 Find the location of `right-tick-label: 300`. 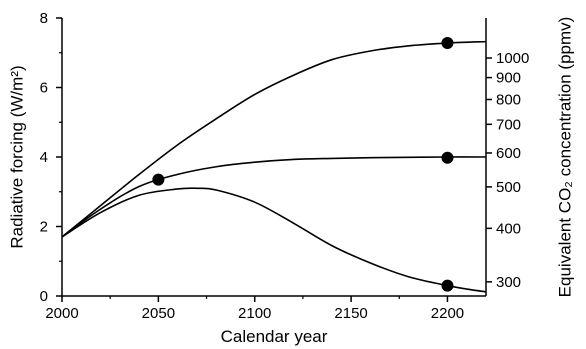

right-tick-label: 300 is located at coordinates (508, 282).